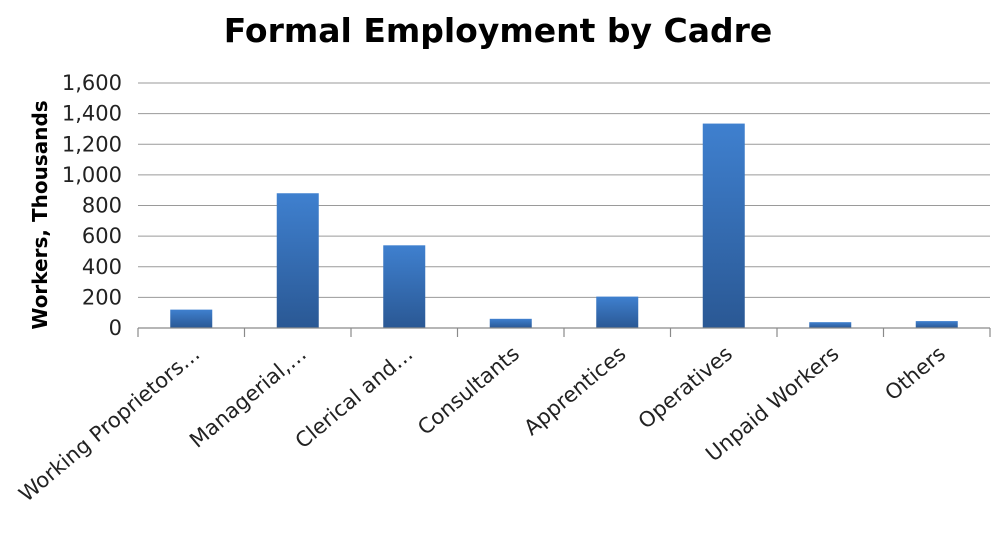 This screenshot has height=534, width=997. What do you see at coordinates (685, 387) in the screenshot?
I see `x-tick-label: Operatives` at bounding box center [685, 387].